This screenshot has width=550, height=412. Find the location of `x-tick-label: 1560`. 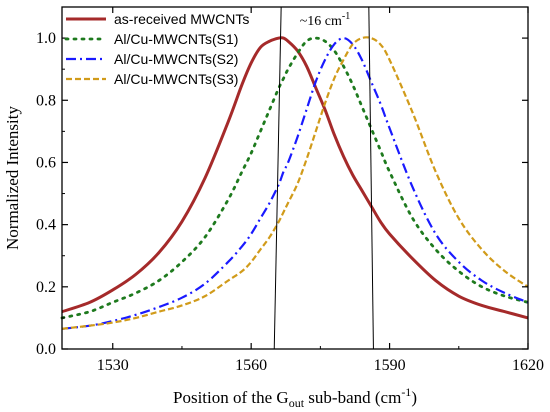

x-tick-label: 1560 is located at coordinates (251, 365).